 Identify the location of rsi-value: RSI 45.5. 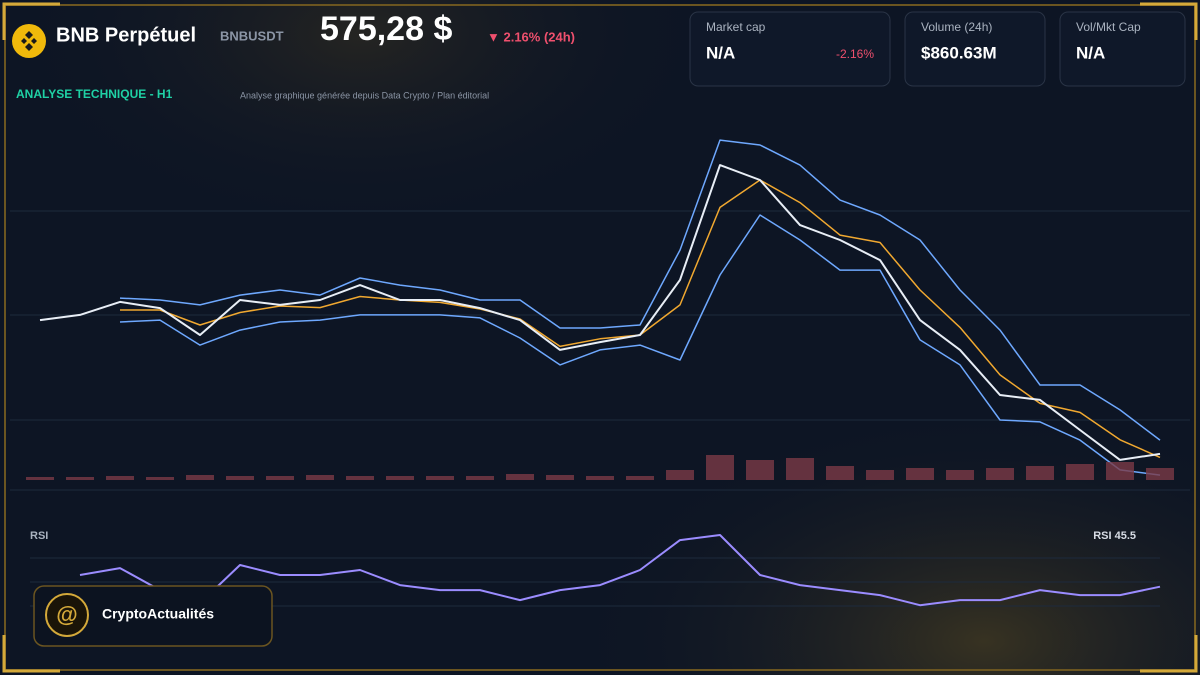
(1114, 536).